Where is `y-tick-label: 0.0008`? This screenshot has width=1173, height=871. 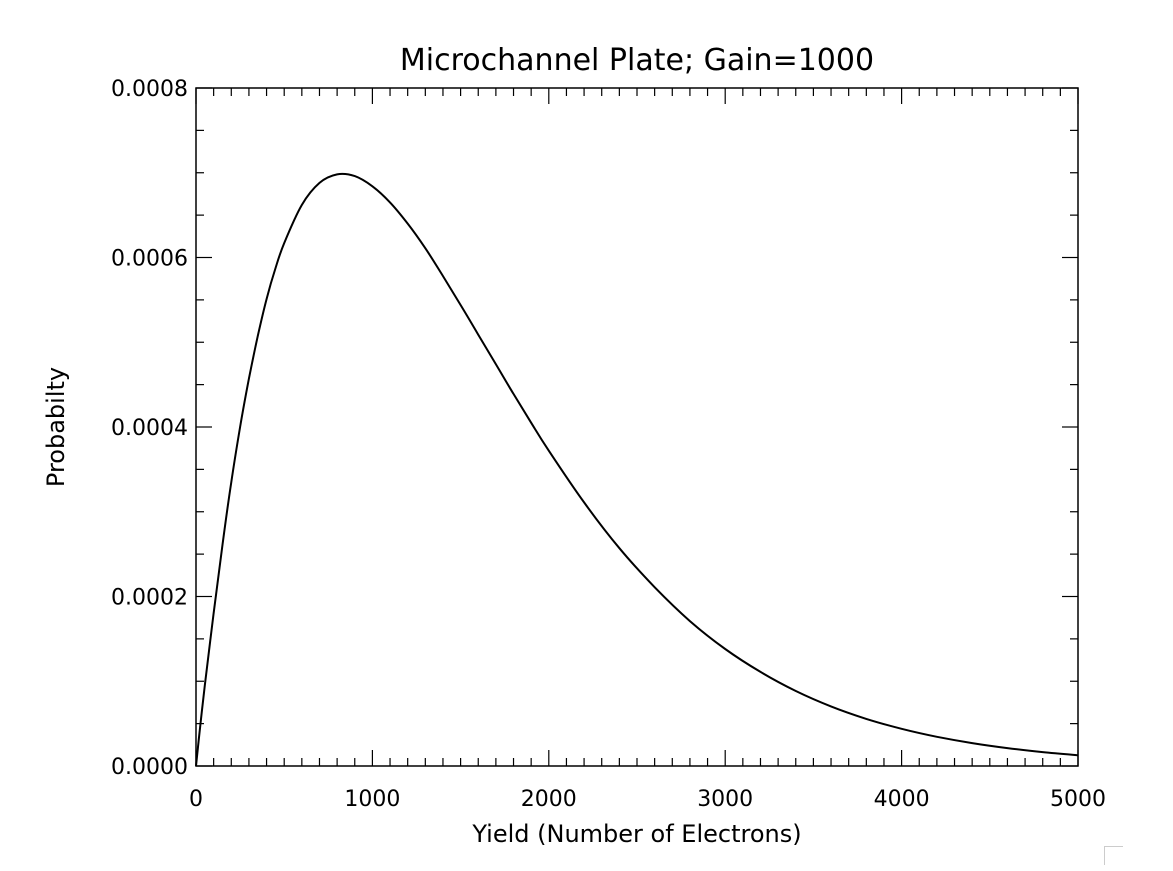 y-tick-label: 0.0008 is located at coordinates (149, 89).